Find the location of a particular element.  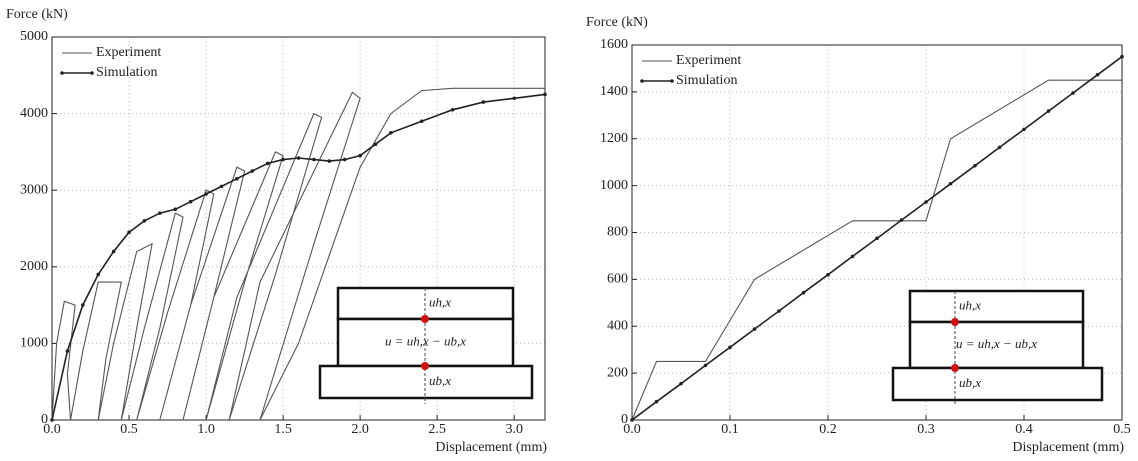

x-tick-label: 2.5 is located at coordinates (437, 429).